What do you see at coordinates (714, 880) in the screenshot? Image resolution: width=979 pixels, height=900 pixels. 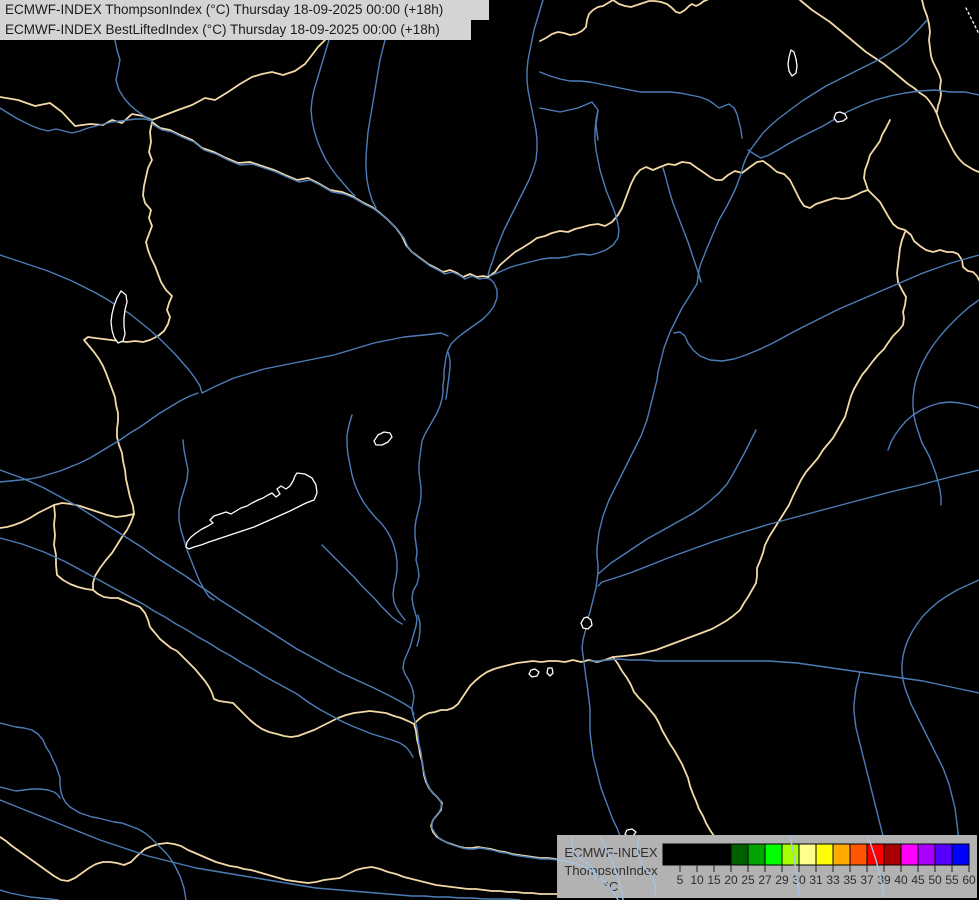 I see `legend-value-label: 15` at bounding box center [714, 880].